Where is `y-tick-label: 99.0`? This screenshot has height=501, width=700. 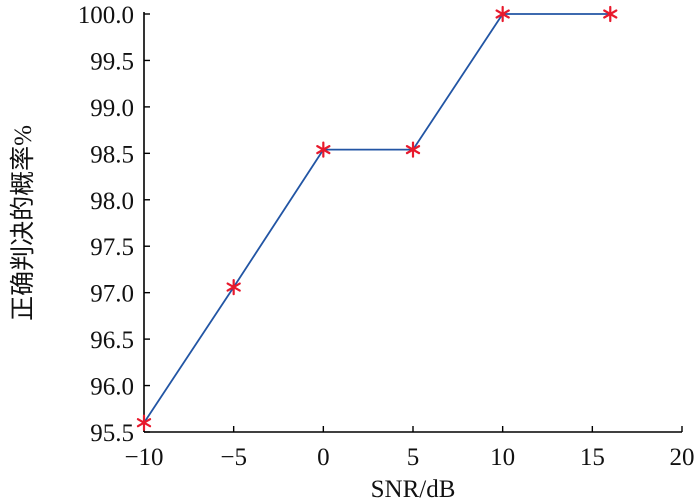
y-tick-label: 99.0 is located at coordinates (112, 108).